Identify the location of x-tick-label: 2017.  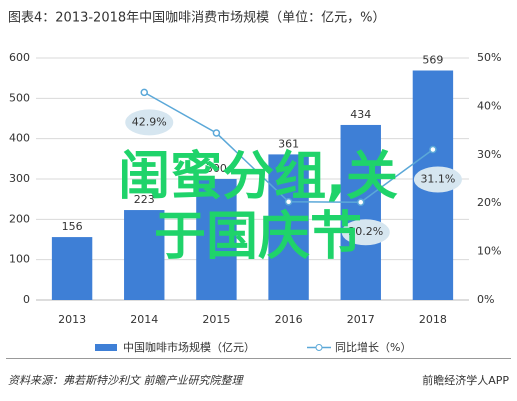
(361, 319).